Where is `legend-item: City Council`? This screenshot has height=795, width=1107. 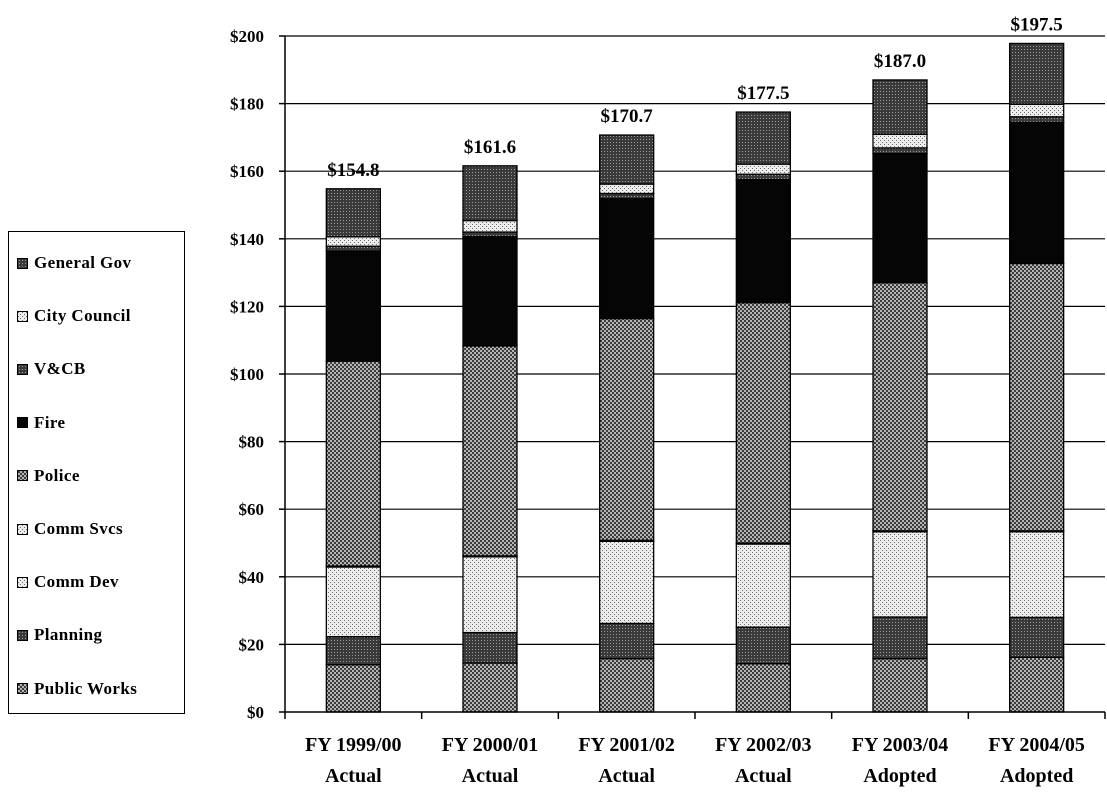 legend-item: City Council is located at coordinates (74, 316).